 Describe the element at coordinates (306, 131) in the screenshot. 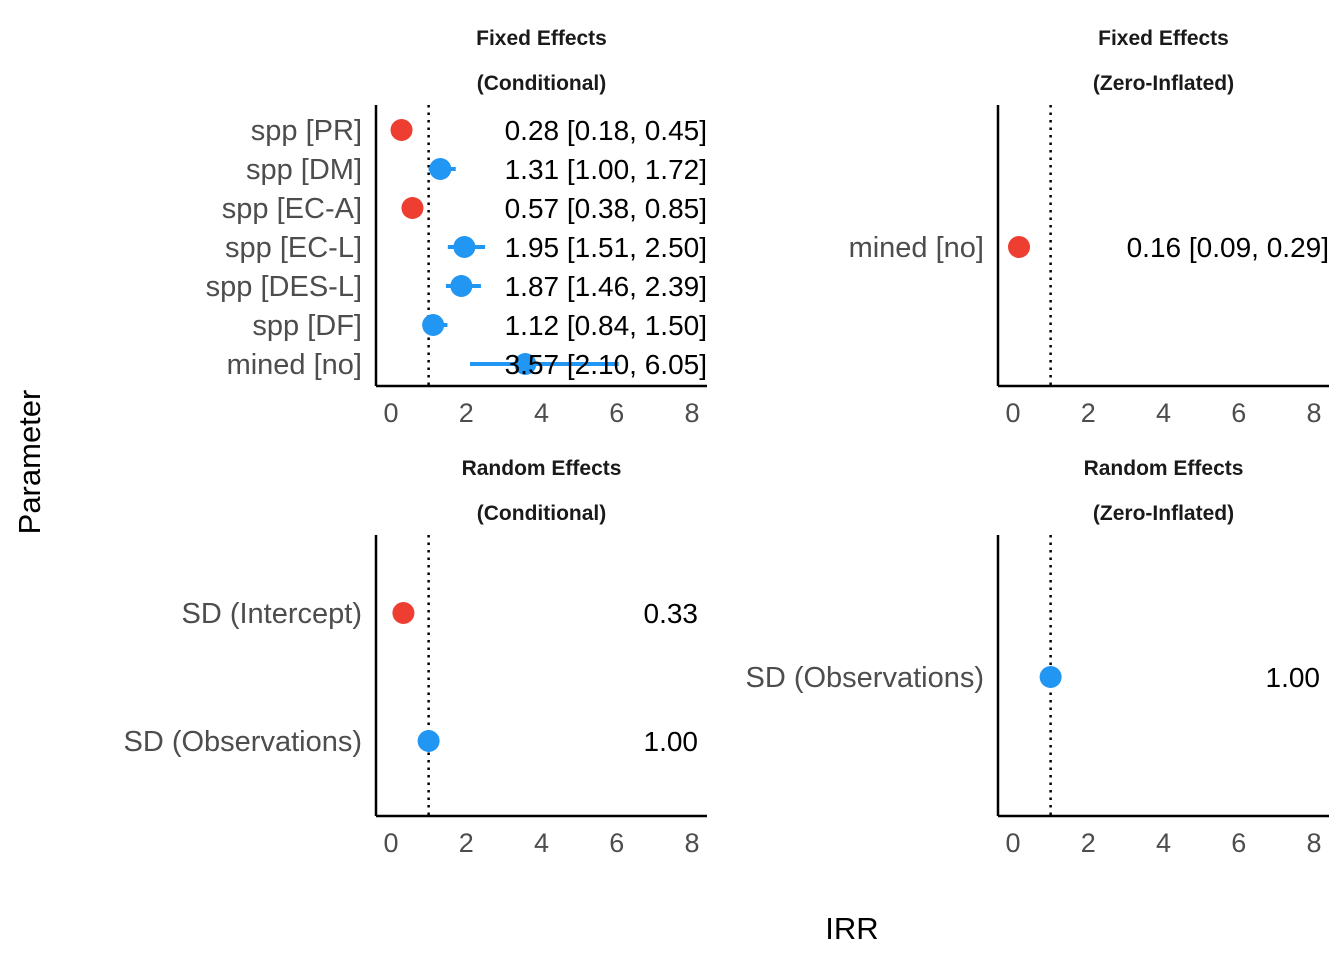

I see `row-label: spp [PR]` at that location.